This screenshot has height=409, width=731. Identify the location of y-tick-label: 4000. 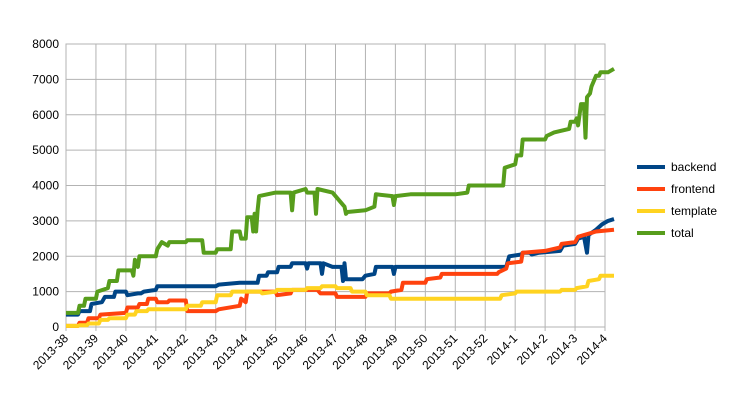
(45, 186).